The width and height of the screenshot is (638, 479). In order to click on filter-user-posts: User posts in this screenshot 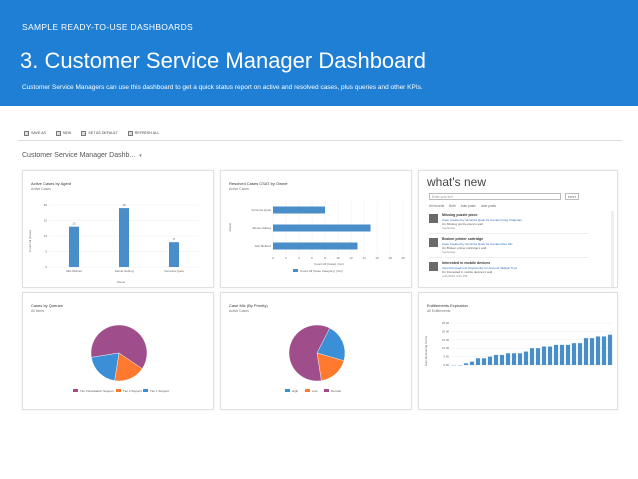, I will do `click(488, 206)`.